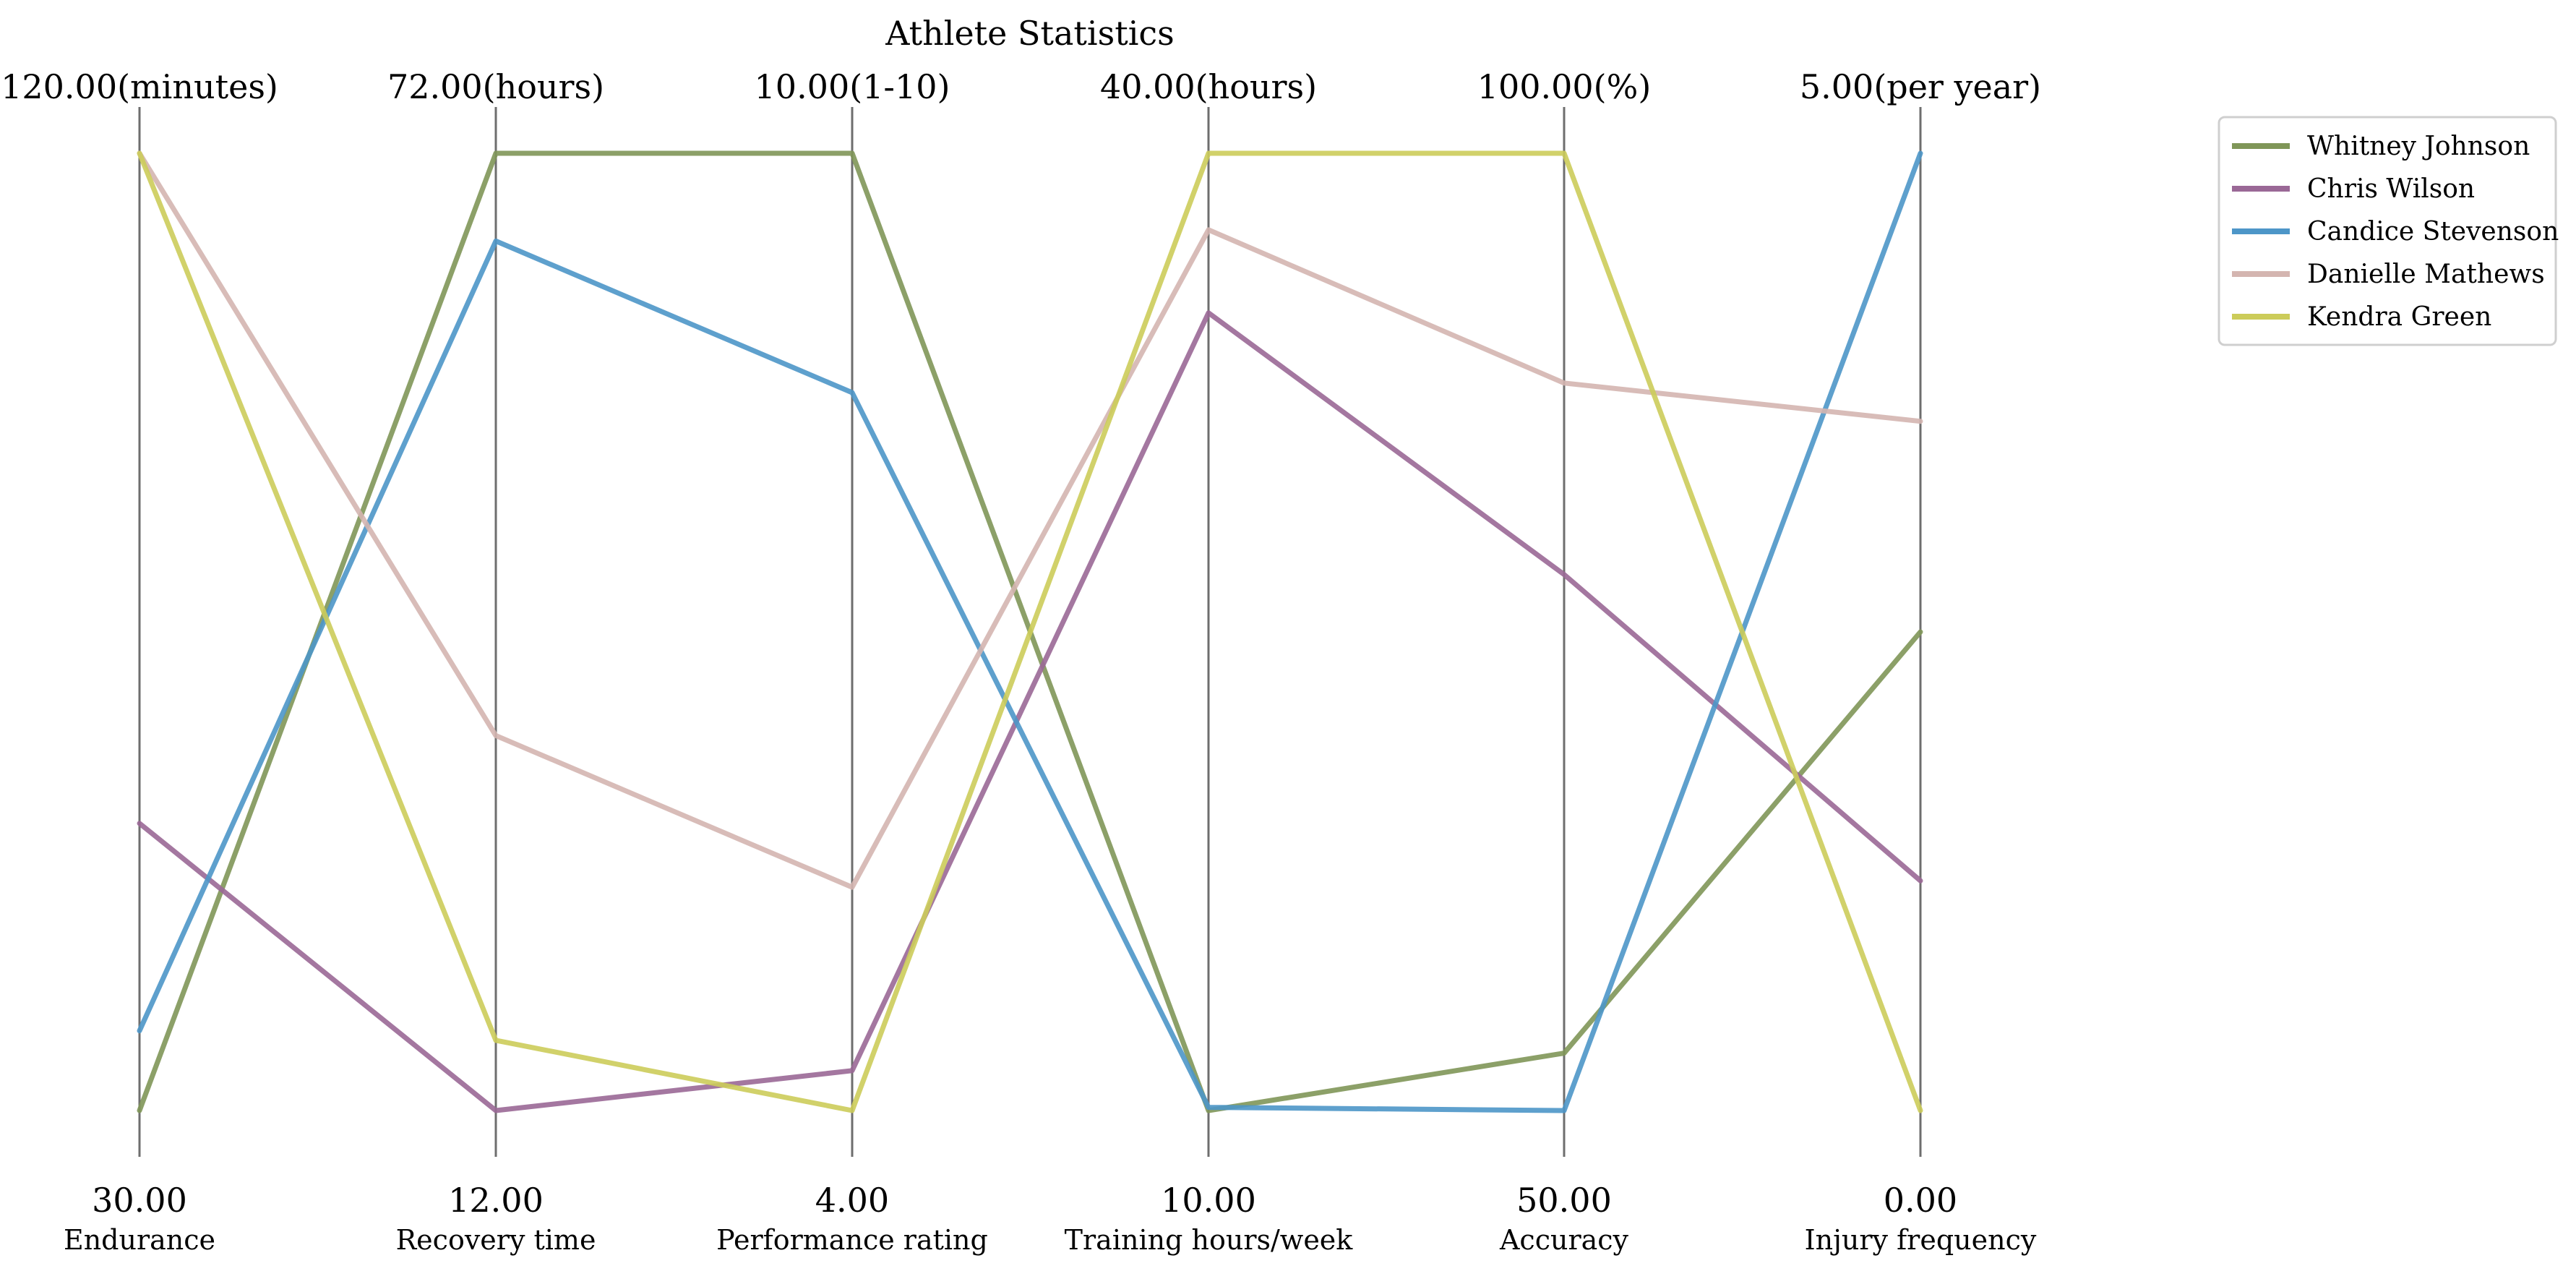 This screenshot has height=1279, width=2576. Describe the element at coordinates (1209, 1200) in the screenshot. I see `axis-min-label-3: 10.00` at that location.